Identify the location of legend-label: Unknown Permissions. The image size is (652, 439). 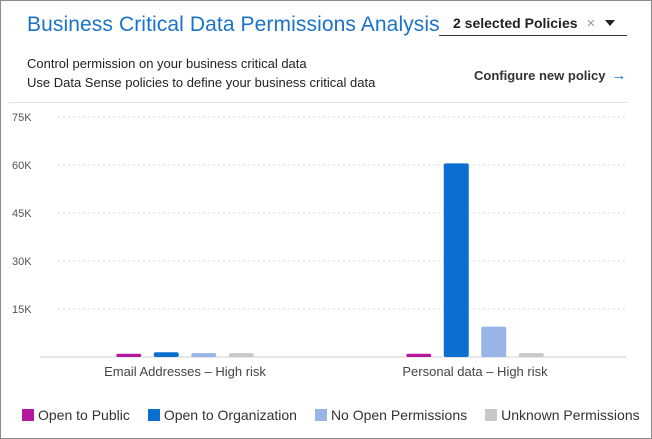
(570, 415).